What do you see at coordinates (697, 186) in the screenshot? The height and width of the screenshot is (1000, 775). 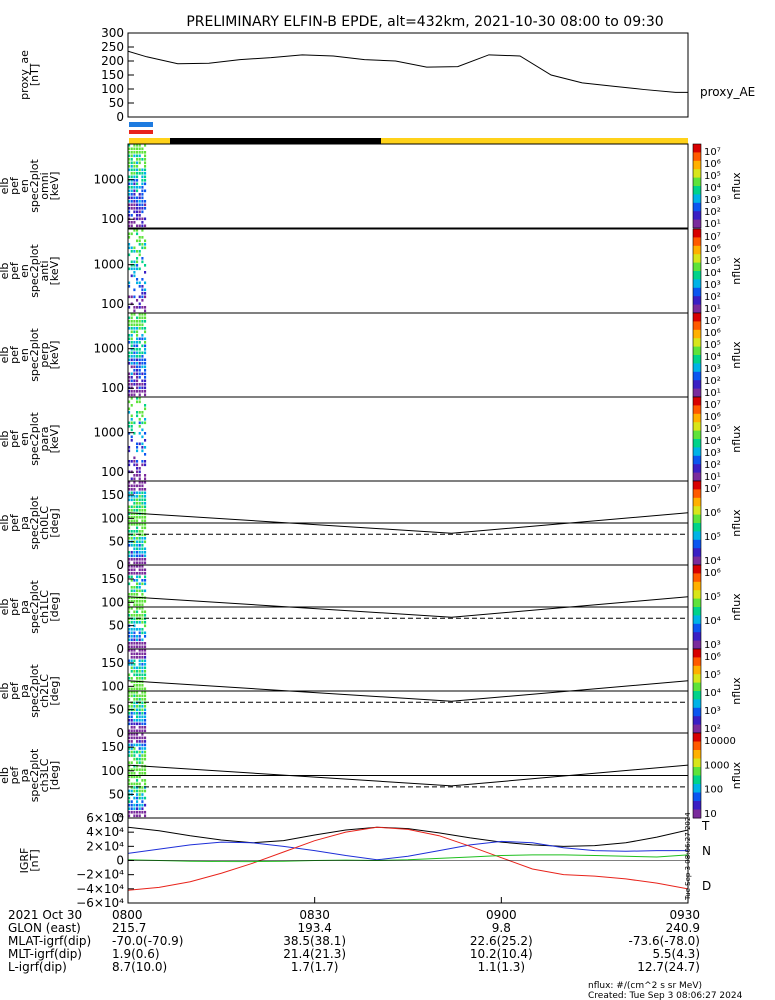 I see `pef_omni-colorbar-frame` at bounding box center [697, 186].